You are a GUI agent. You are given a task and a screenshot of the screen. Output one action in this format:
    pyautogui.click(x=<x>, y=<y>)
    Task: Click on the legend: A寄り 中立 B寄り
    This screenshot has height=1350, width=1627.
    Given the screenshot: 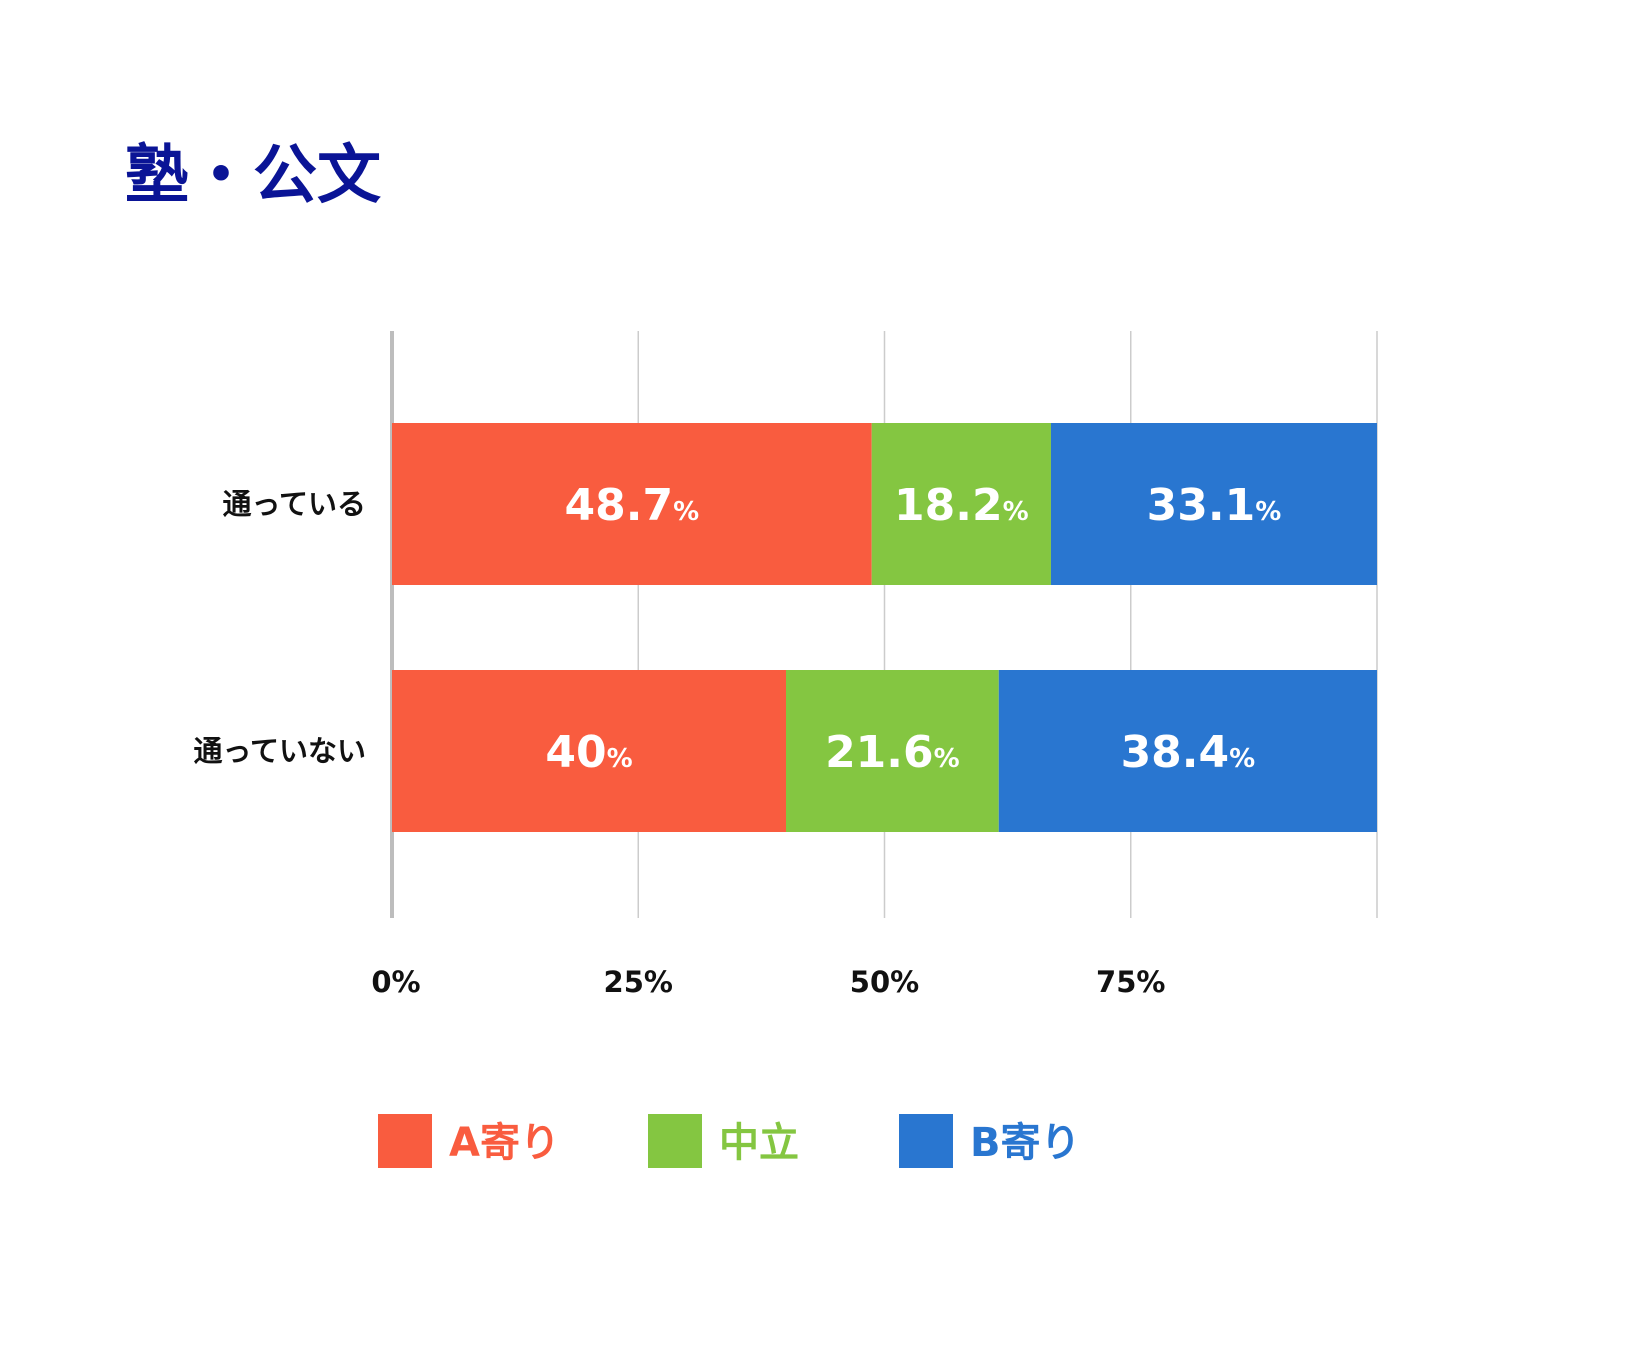 What is the action you would take?
    pyautogui.click(x=729, y=1141)
    